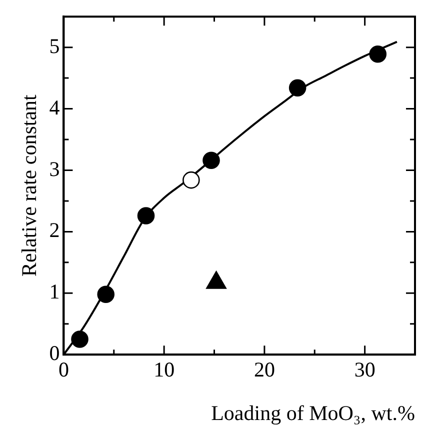 The height and width of the screenshot is (429, 431). I want to click on y-tick-label: 2, so click(54, 230).